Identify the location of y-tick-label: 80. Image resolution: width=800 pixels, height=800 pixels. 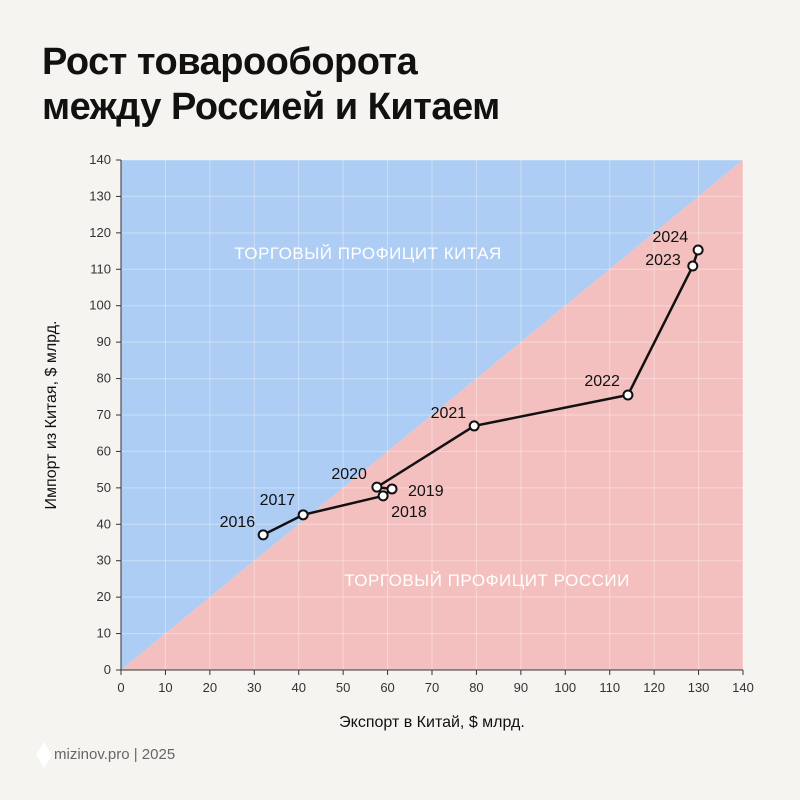
(104, 378).